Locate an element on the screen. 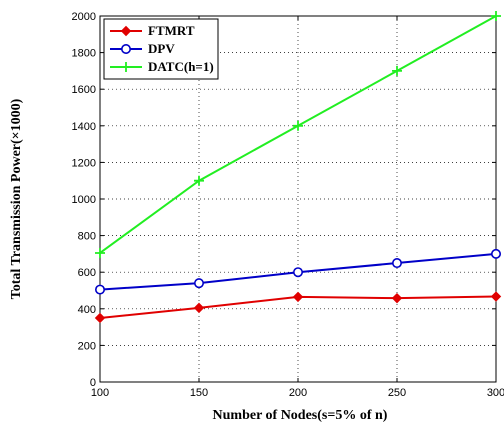 The width and height of the screenshot is (504, 427). y-tick-label: 600 is located at coordinates (87, 273).